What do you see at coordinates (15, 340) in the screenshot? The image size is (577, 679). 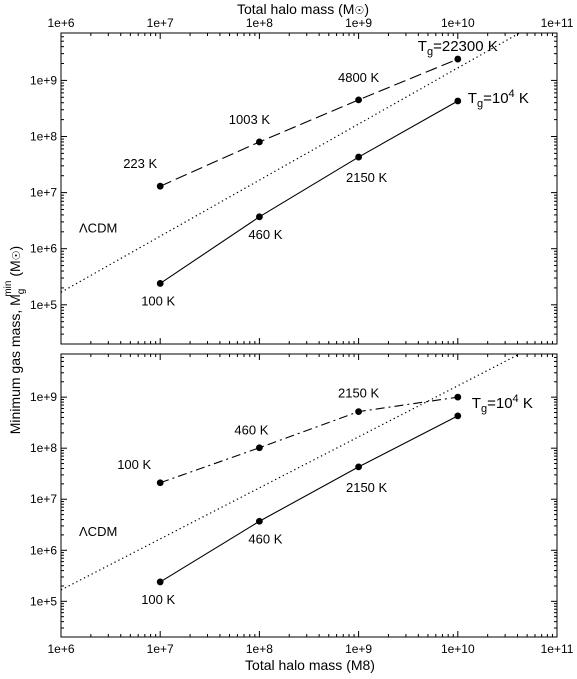 I see `y-axis-title: Minimum gas mass, Mgmin (M☉)` at bounding box center [15, 340].